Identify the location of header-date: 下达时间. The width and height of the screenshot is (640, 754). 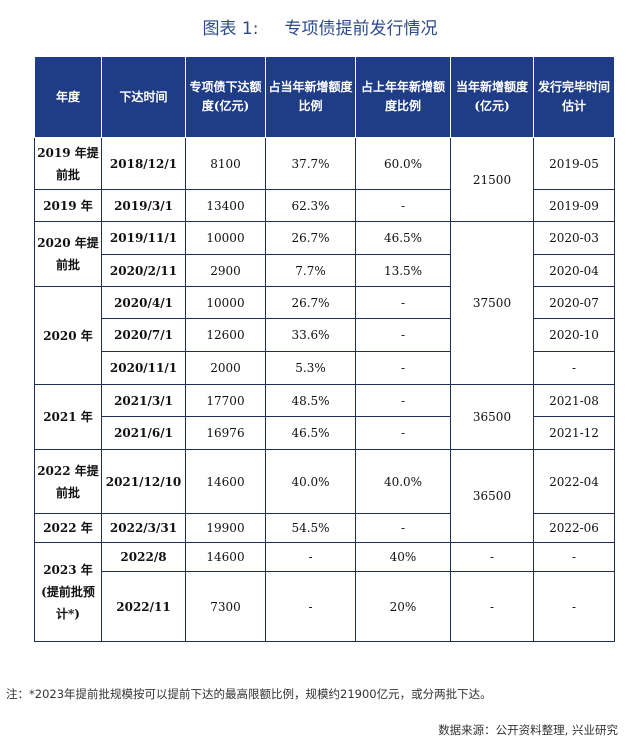
(143, 97).